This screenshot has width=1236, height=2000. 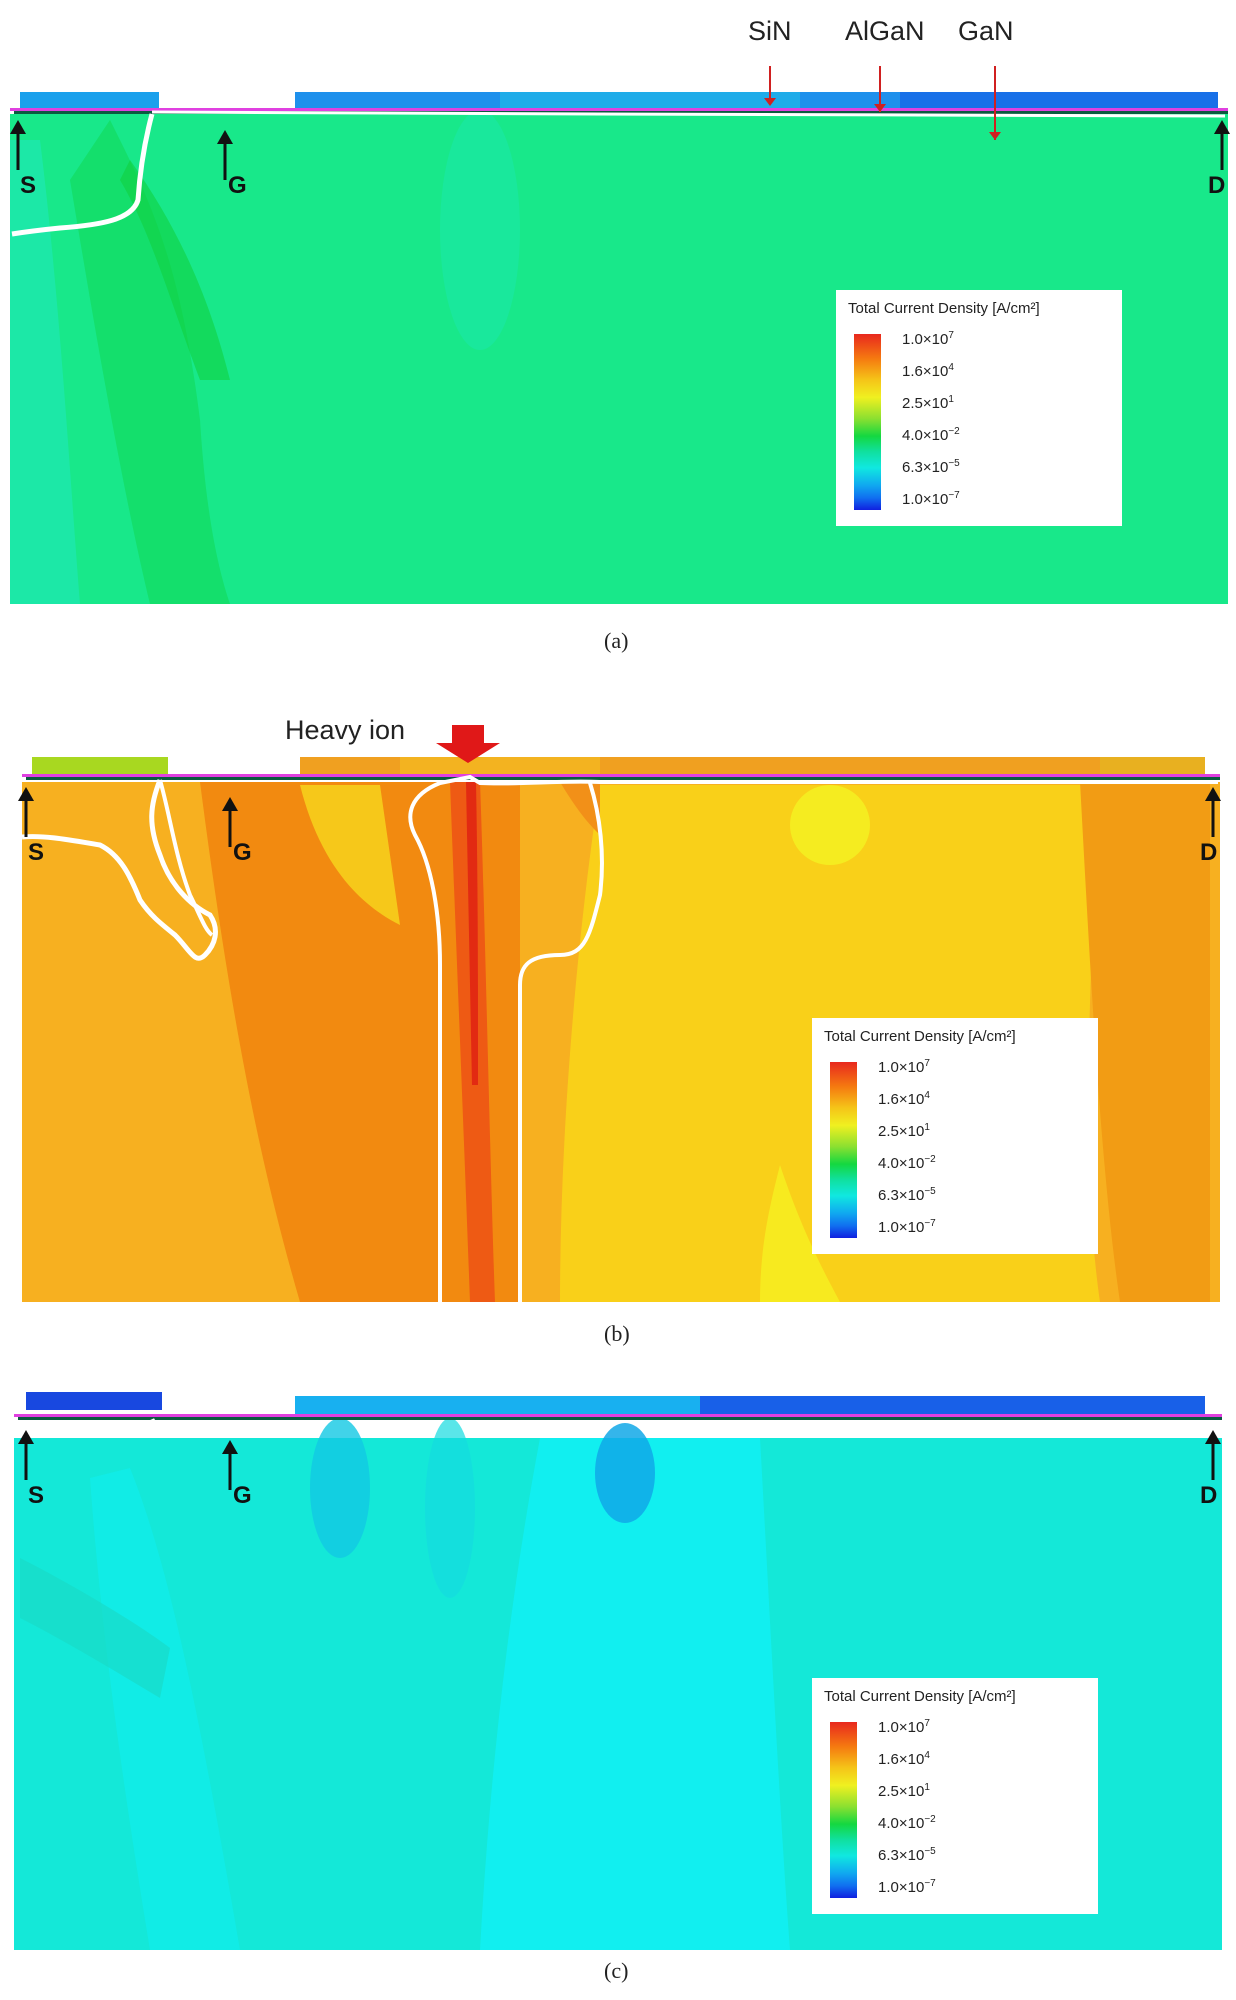 What do you see at coordinates (617, 1333) in the screenshot?
I see `caption-b: (b)` at bounding box center [617, 1333].